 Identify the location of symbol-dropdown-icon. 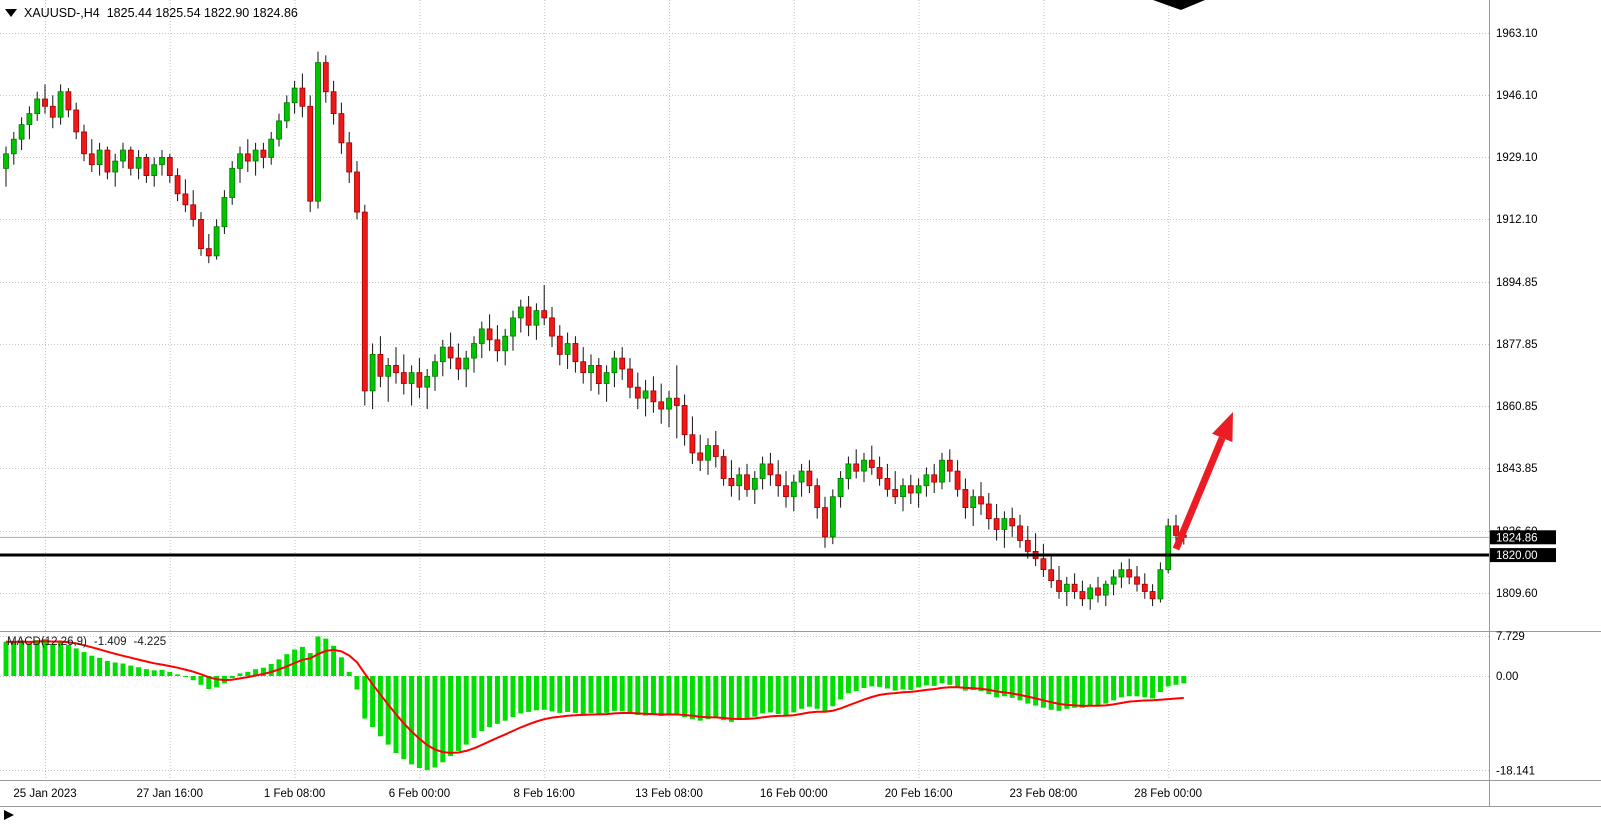
(11, 13).